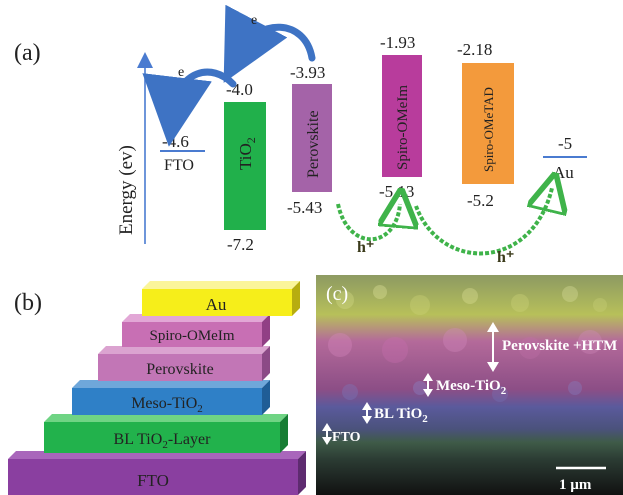 The image size is (623, 495). I want to click on hole-arrow-perovskite-to-spiro, so click(368, 223).